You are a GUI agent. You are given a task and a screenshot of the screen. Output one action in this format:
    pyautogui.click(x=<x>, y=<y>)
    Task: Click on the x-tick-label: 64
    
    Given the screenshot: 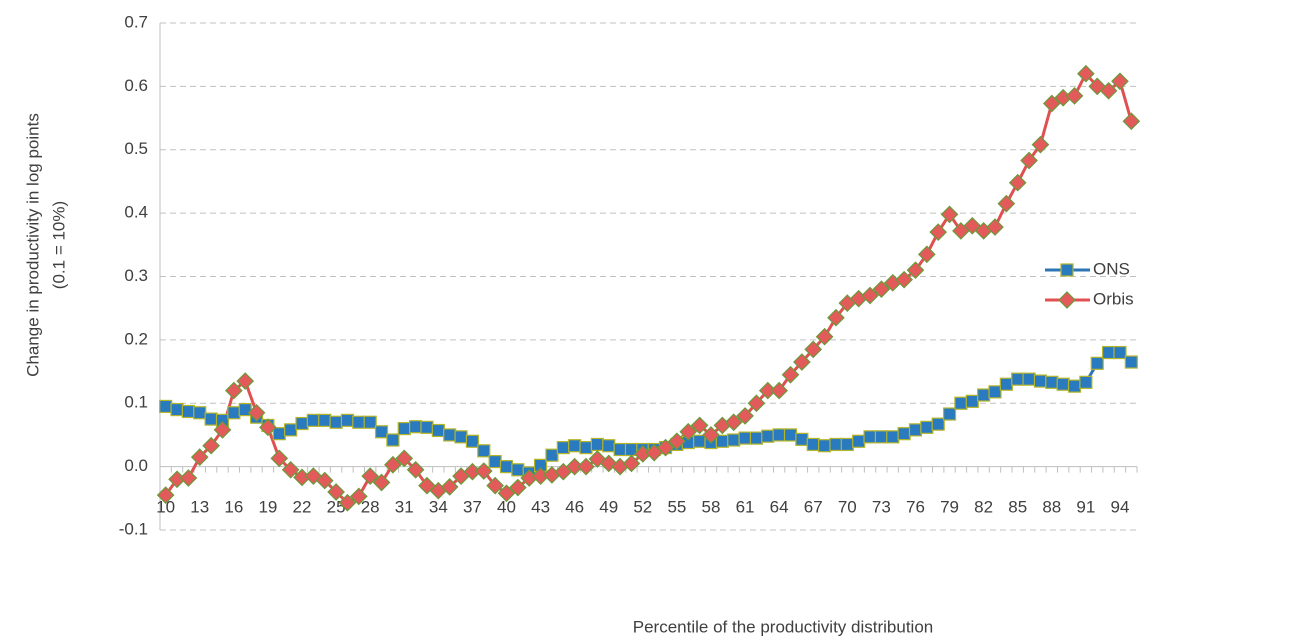 What is the action you would take?
    pyautogui.click(x=779, y=506)
    